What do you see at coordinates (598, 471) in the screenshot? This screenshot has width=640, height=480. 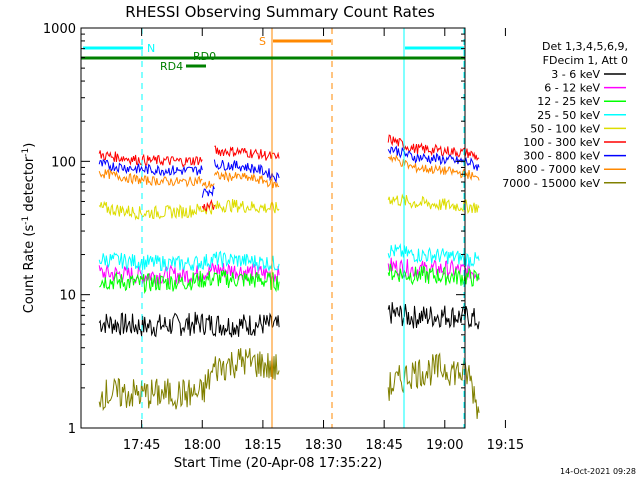 I see `generation-timestamp: 14-Oct-2021 09:28` at bounding box center [598, 471].